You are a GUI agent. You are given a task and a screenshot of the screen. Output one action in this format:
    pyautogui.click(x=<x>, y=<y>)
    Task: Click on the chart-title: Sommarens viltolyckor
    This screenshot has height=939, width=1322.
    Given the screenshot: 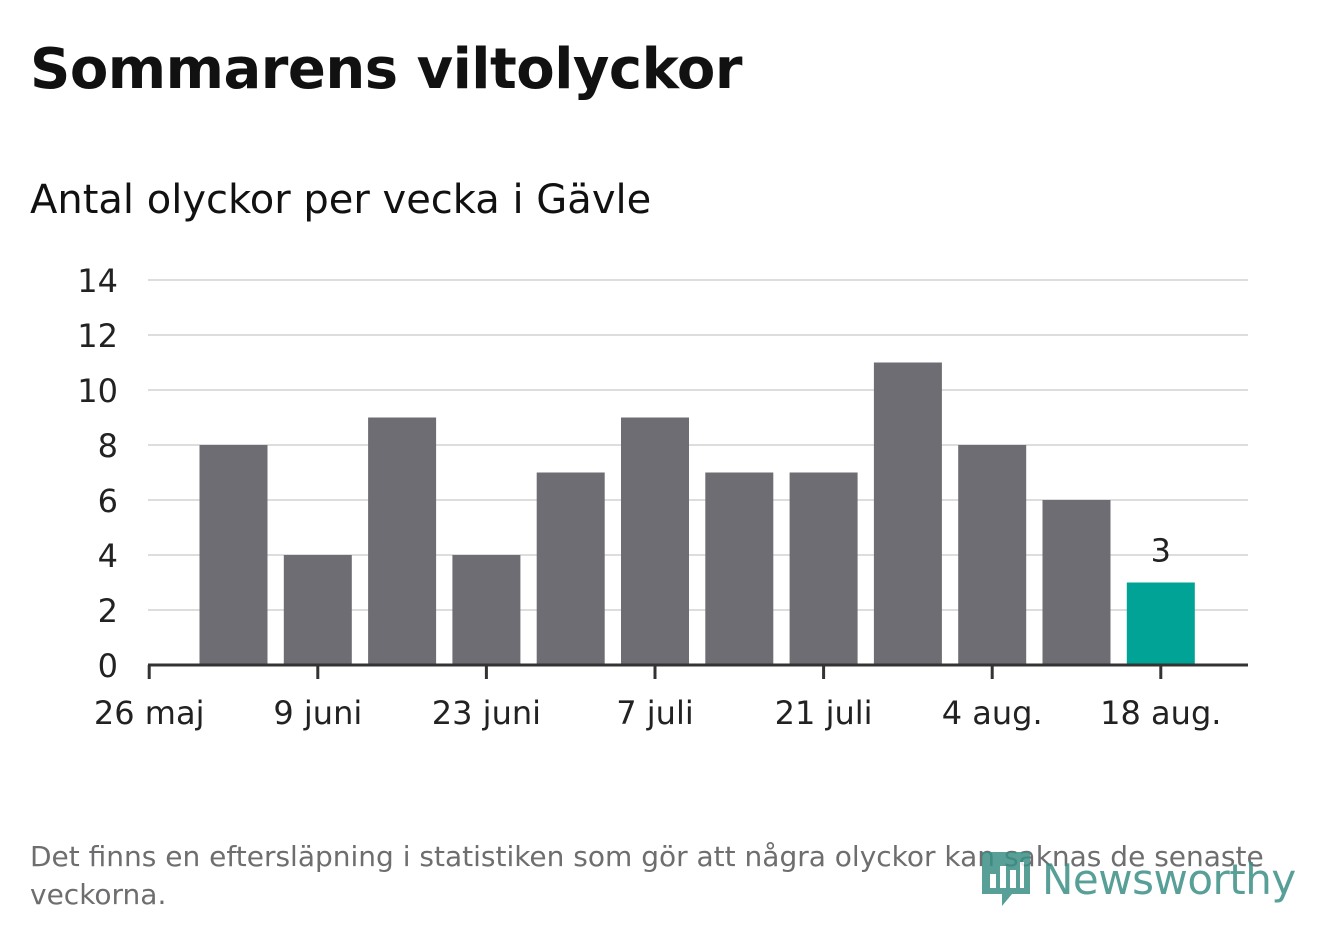 What is the action you would take?
    pyautogui.click(x=386, y=69)
    